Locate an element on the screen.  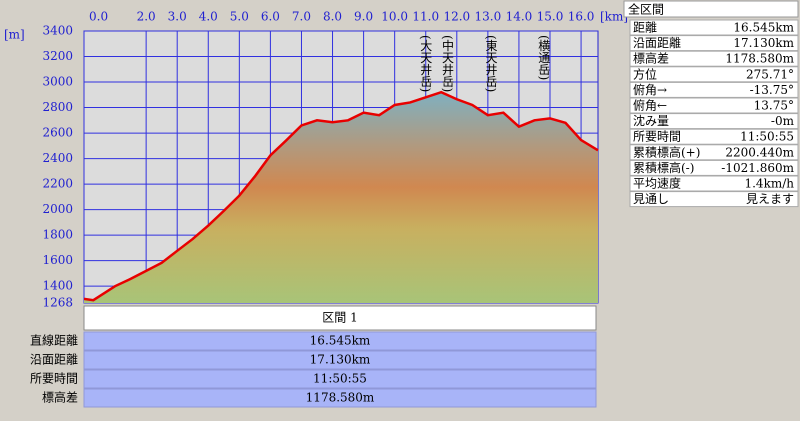
section-label: 標高差 is located at coordinates (60, 397).